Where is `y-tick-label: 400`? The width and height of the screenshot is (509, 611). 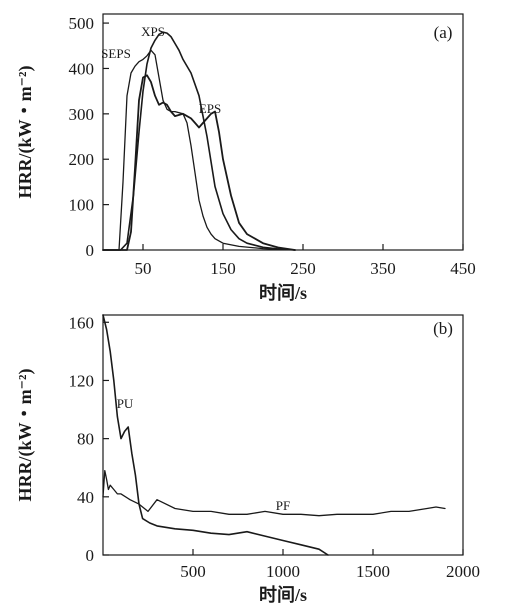 y-tick-label: 400 is located at coordinates (82, 68).